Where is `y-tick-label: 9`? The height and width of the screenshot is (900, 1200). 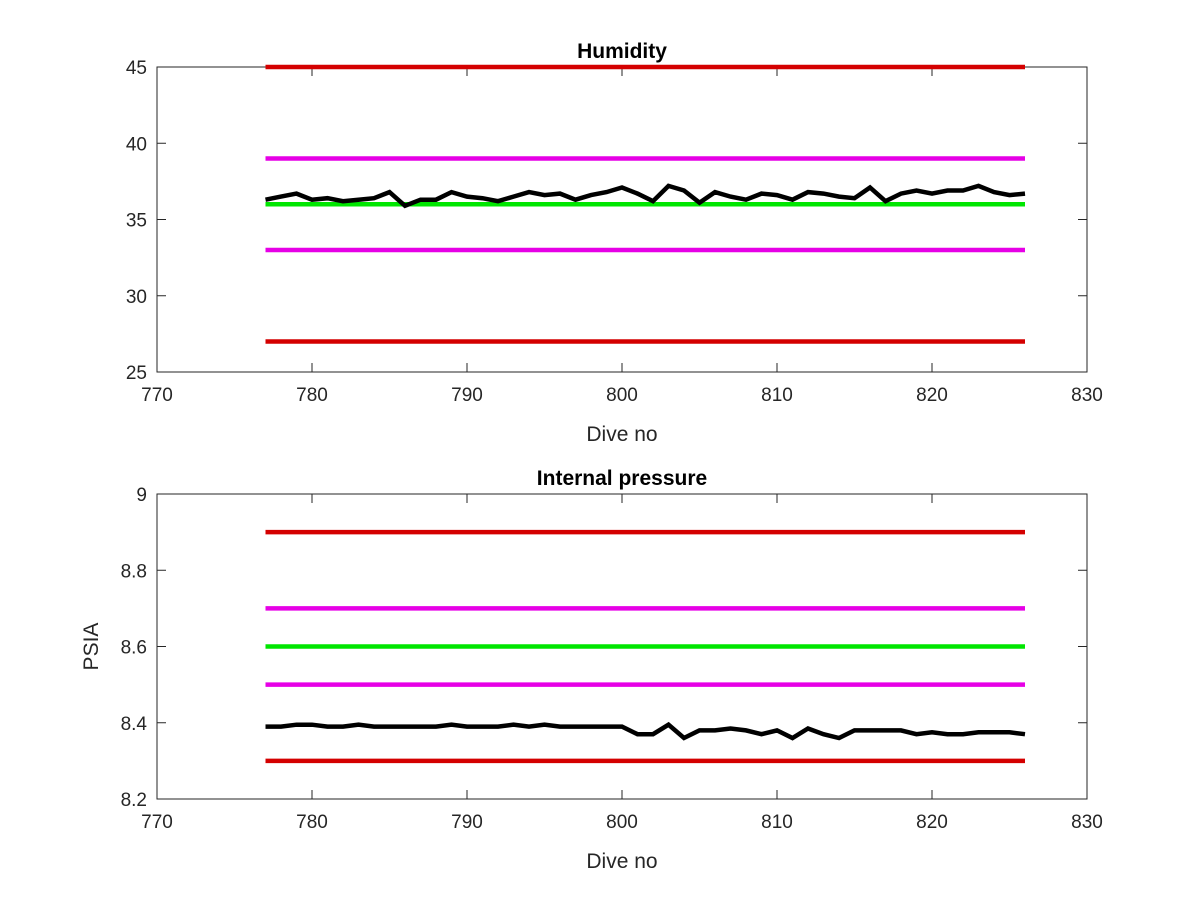
y-tick-label: 9 is located at coordinates (141, 495).